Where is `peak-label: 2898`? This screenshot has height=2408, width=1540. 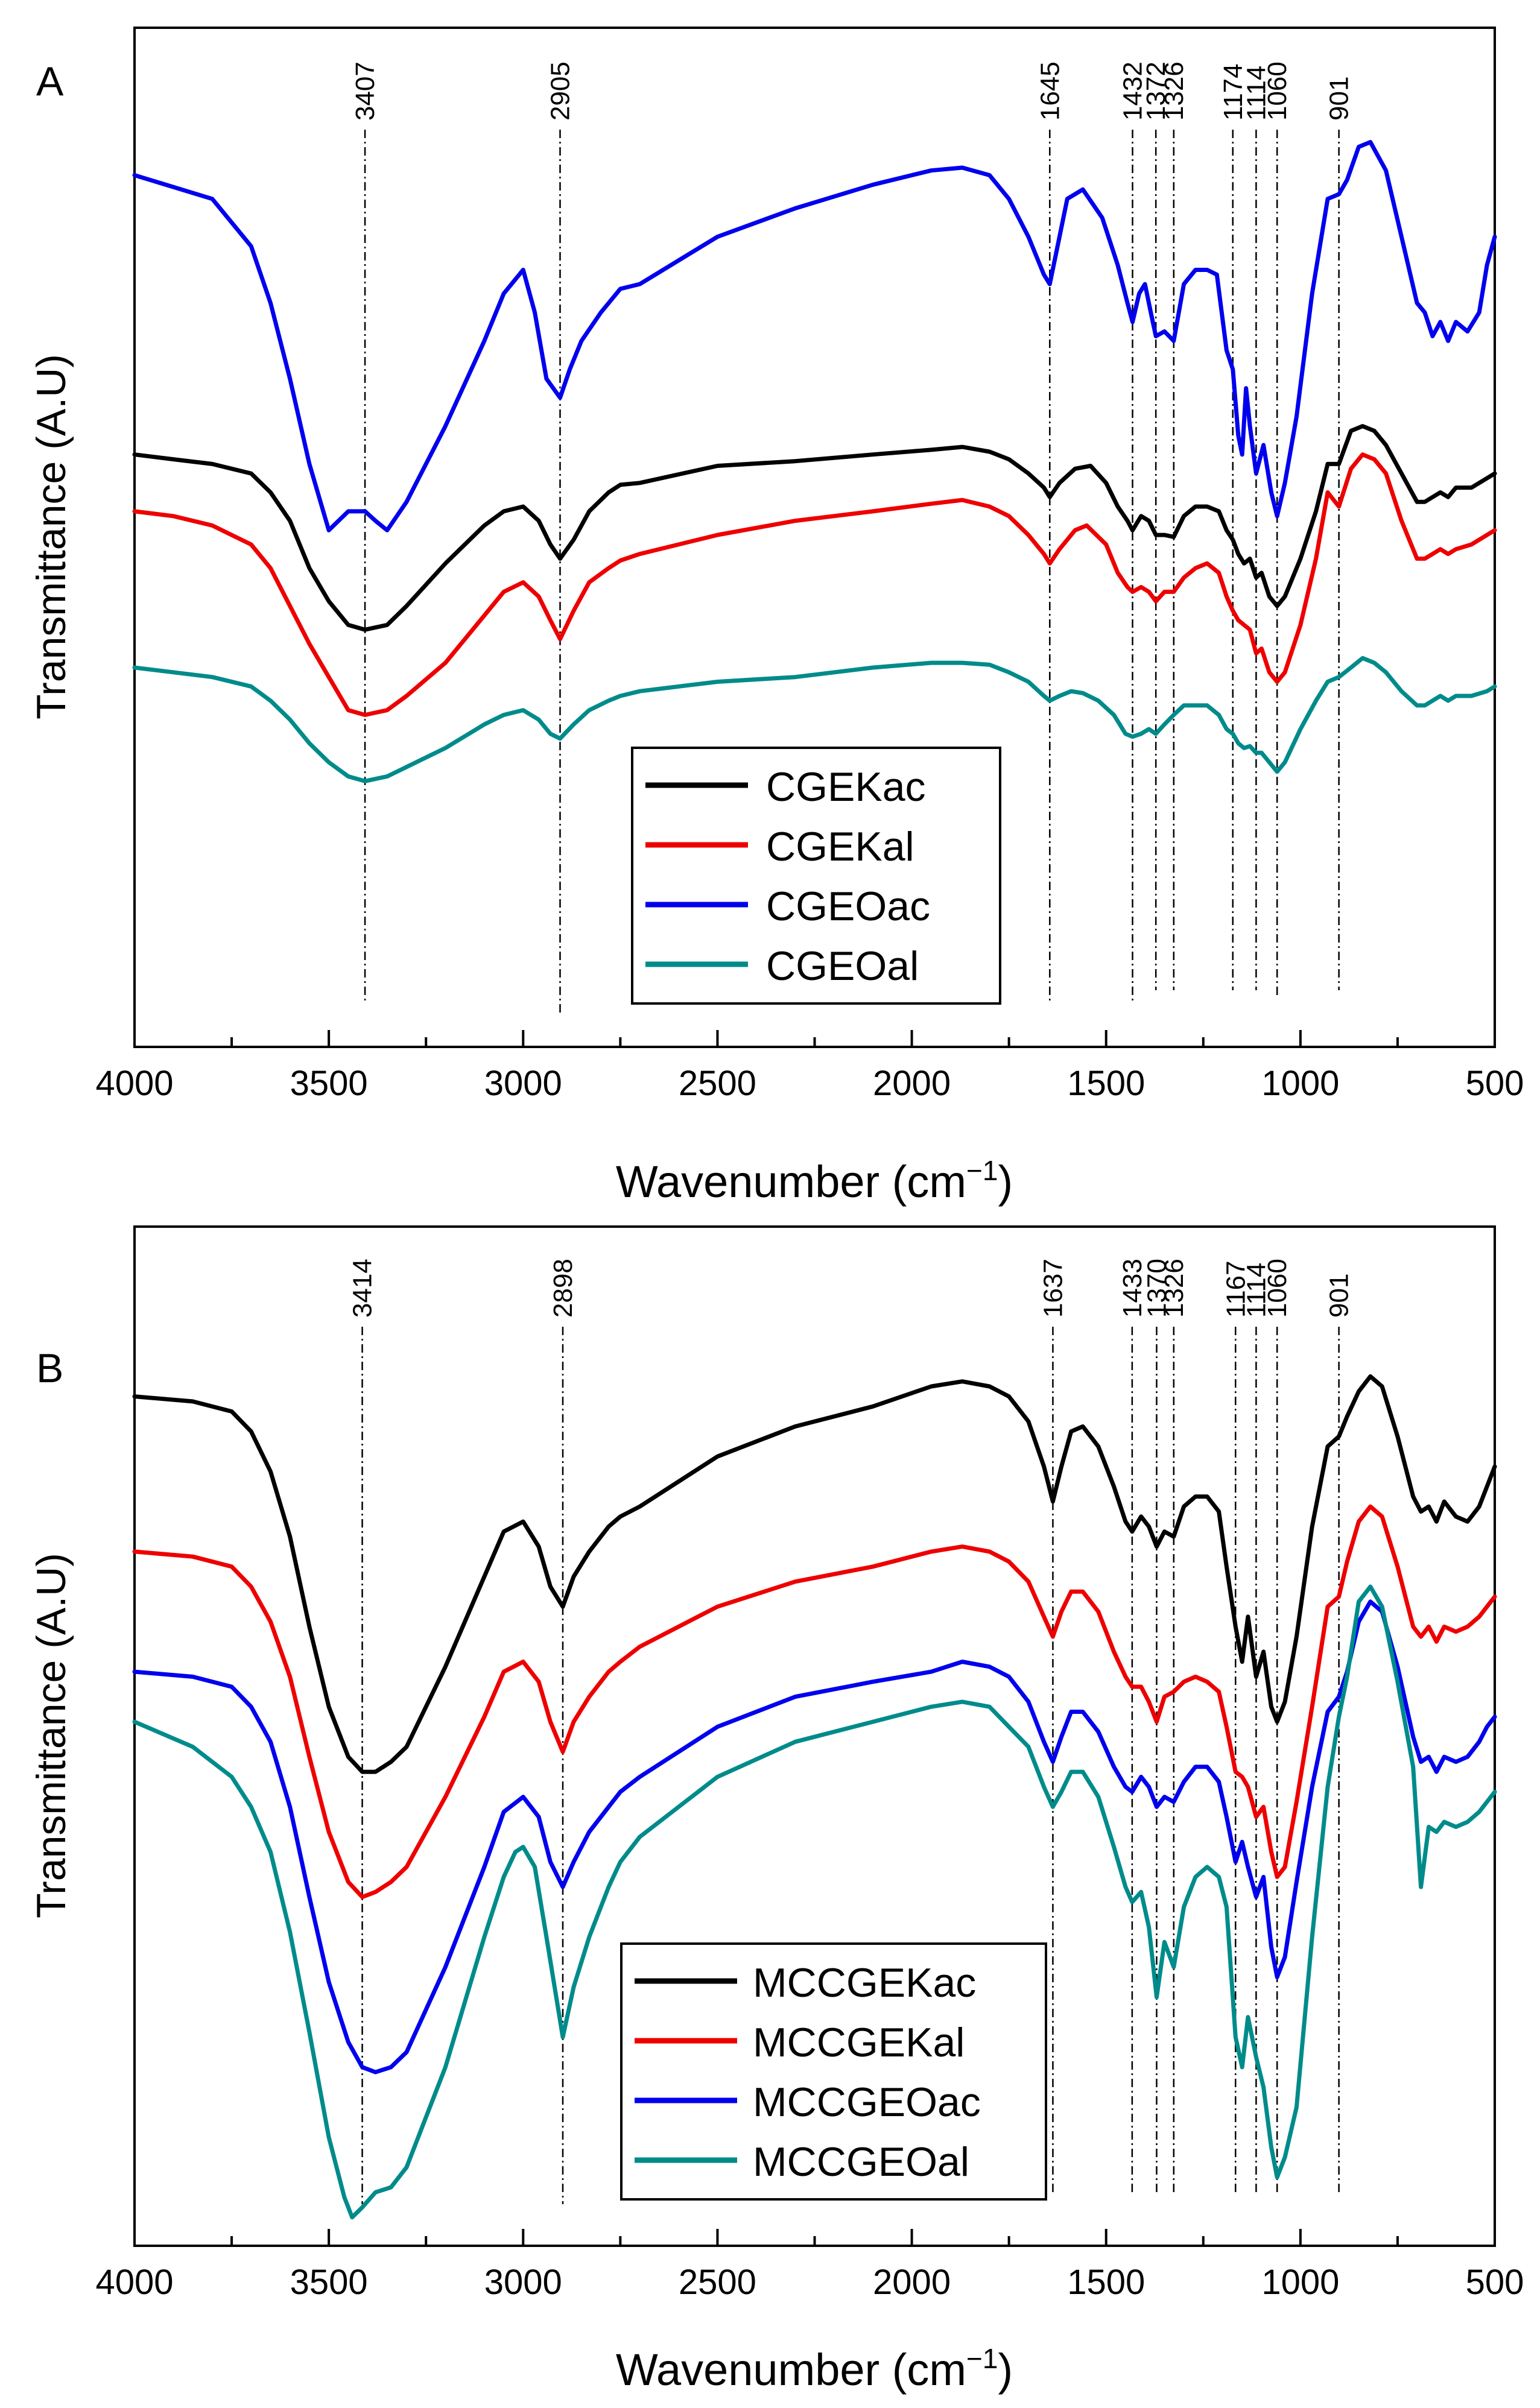
peak-label: 2898 is located at coordinates (563, 1289).